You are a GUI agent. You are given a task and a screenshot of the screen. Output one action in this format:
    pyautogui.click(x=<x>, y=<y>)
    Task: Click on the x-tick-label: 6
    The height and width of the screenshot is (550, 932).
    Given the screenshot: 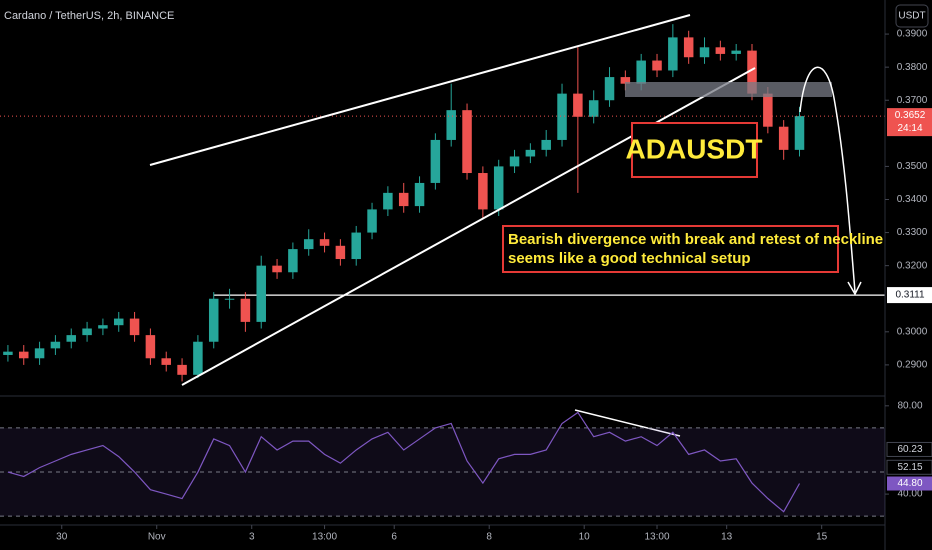 What is the action you would take?
    pyautogui.click(x=394, y=537)
    